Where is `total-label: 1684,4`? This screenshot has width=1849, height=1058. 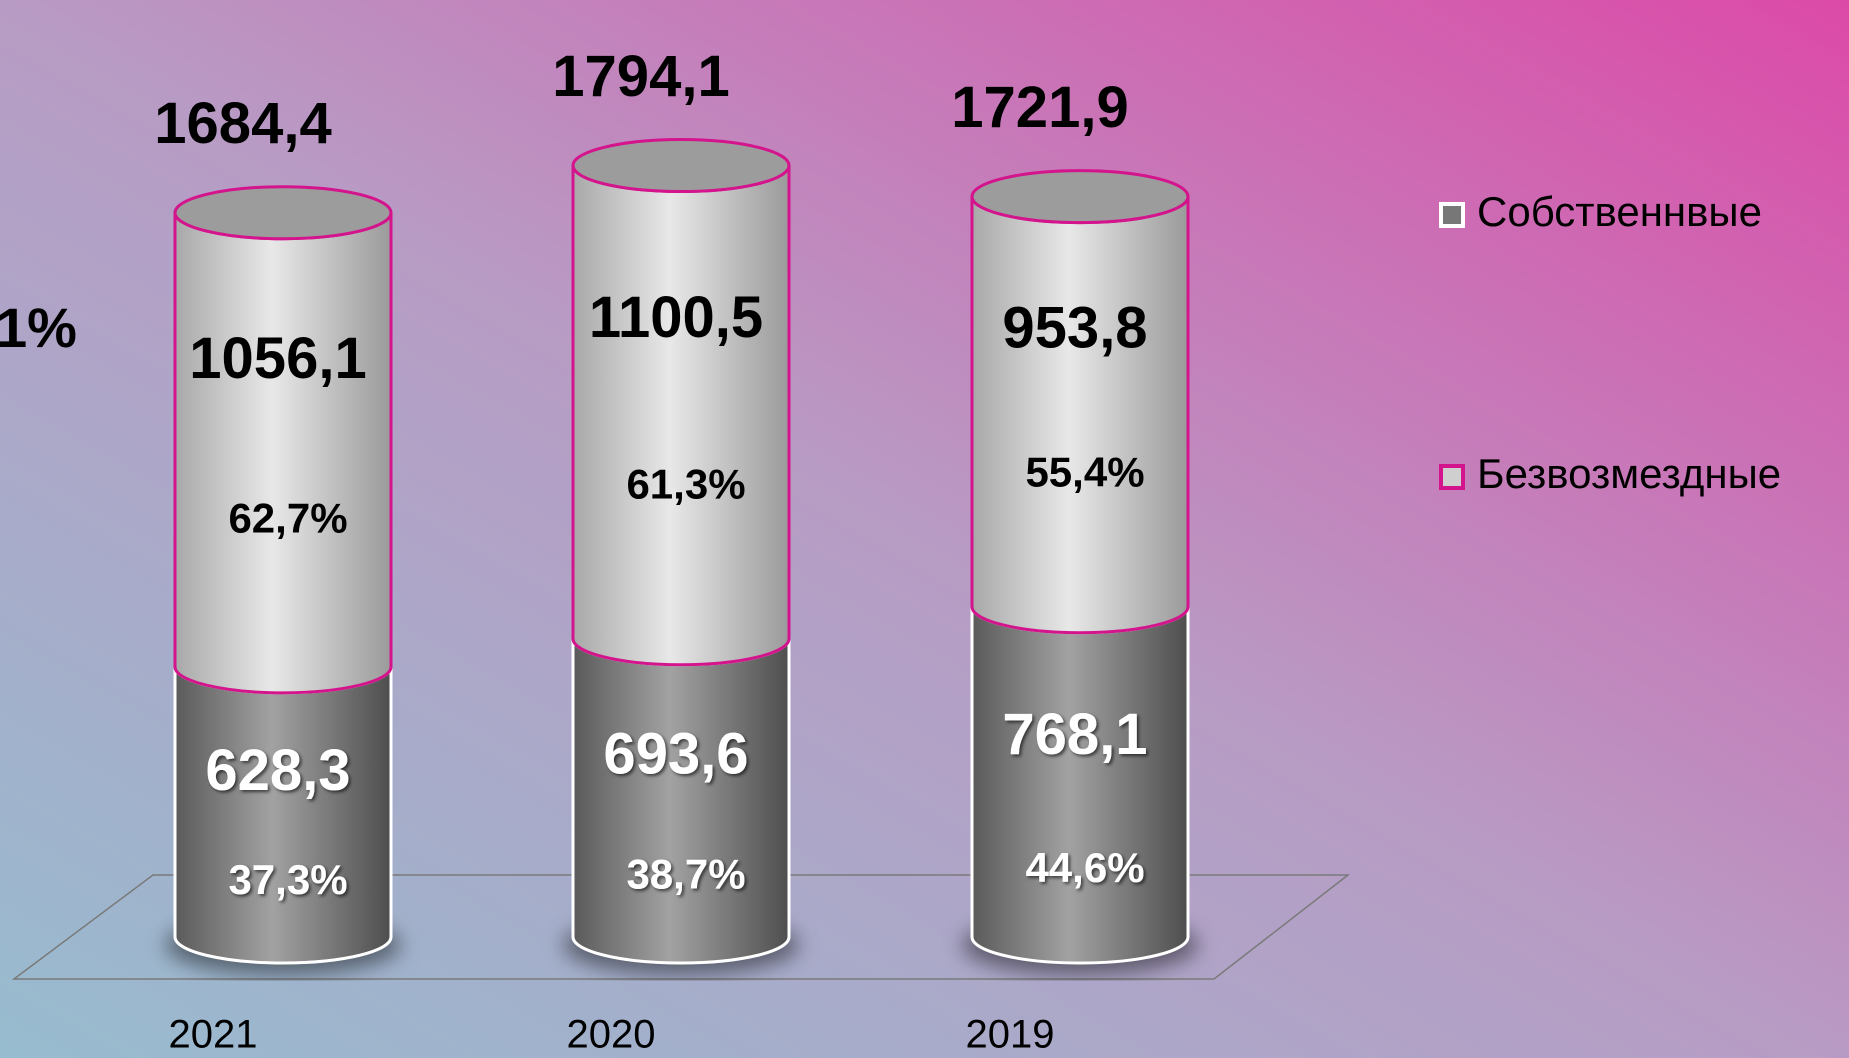
total-label: 1684,4 is located at coordinates (242, 123).